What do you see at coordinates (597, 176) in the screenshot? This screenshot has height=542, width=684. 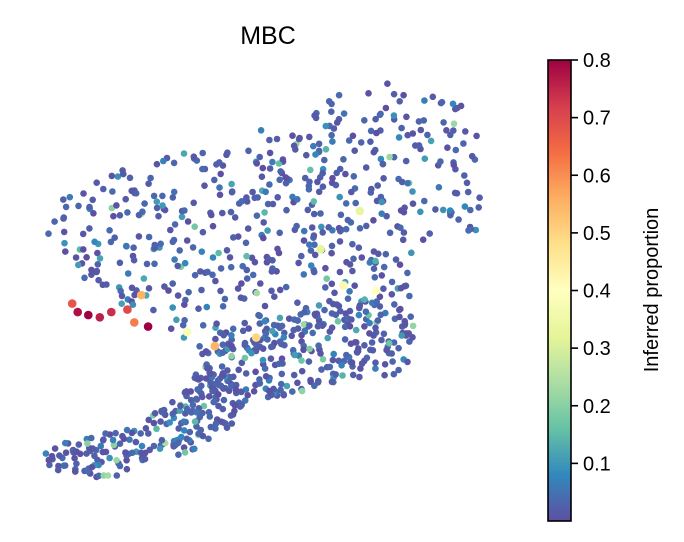 I see `colorbar-tick-label: 0.6` at bounding box center [597, 176].